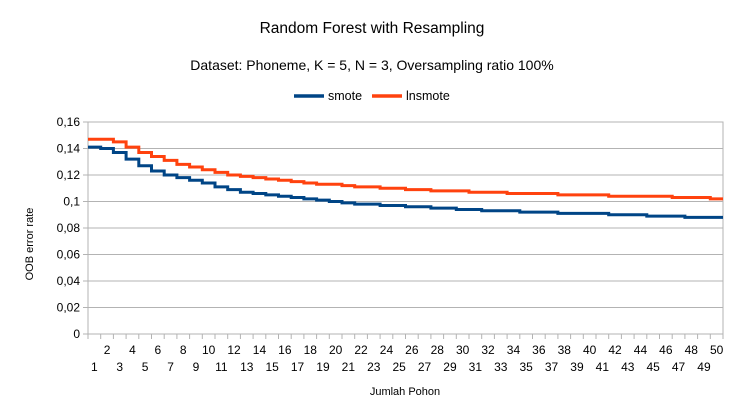 Image resolution: width=745 pixels, height=419 pixels. Describe the element at coordinates (76, 334) in the screenshot. I see `y-tick-label: 0` at that location.